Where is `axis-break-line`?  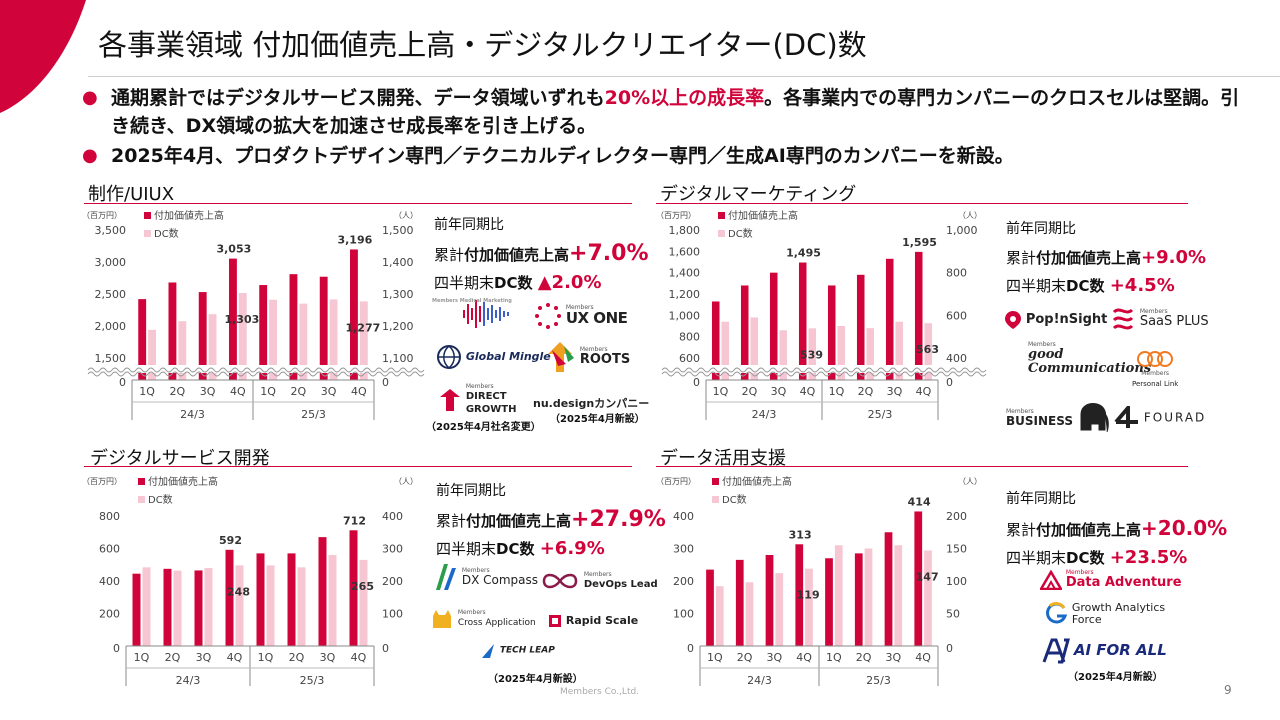 axis-break-line is located at coordinates (824, 374).